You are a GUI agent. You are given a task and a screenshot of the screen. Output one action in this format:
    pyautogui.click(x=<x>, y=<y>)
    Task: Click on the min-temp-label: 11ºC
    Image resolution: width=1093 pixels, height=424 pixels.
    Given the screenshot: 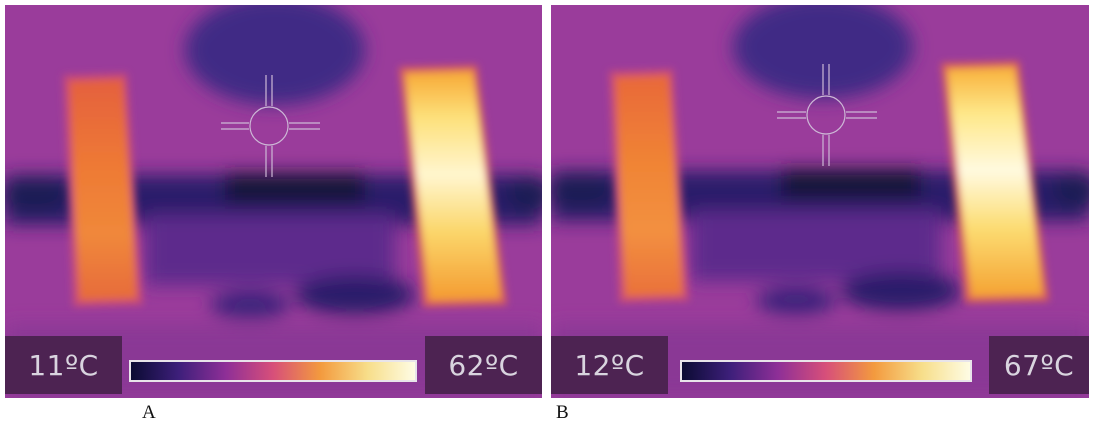 What is the action you would take?
    pyautogui.click(x=63, y=365)
    